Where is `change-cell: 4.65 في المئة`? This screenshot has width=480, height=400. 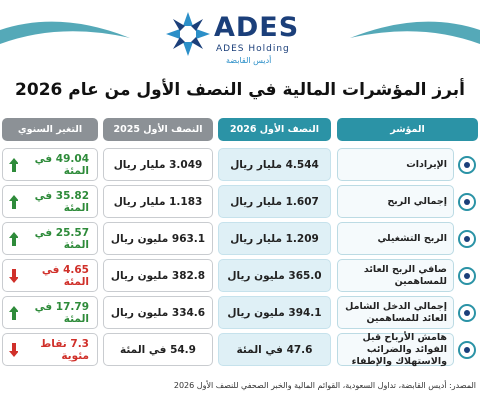 change-cell: 4.65 في المئة is located at coordinates (50, 275).